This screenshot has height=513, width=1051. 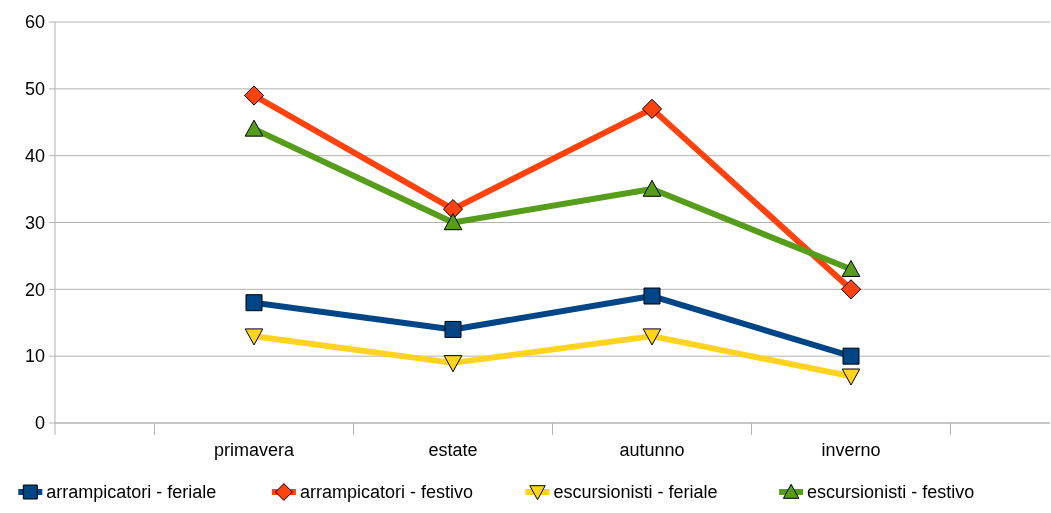 What do you see at coordinates (891, 492) in the screenshot?
I see `legend-label: escursionisti - festivo` at bounding box center [891, 492].